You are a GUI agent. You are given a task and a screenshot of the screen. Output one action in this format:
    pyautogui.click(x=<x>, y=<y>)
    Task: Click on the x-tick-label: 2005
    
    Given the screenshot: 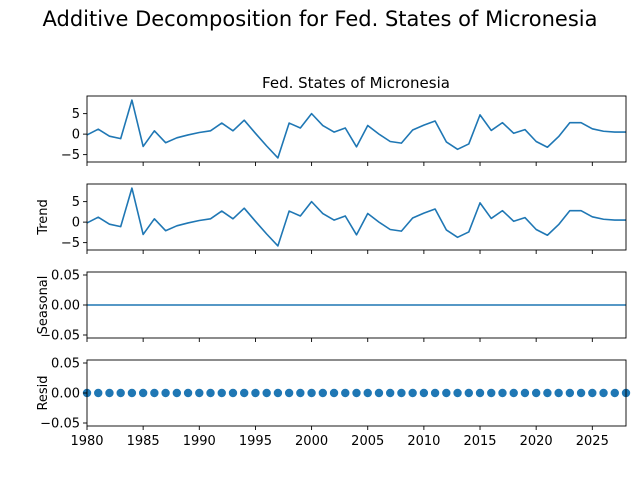 What is the action you would take?
    pyautogui.click(x=367, y=441)
    